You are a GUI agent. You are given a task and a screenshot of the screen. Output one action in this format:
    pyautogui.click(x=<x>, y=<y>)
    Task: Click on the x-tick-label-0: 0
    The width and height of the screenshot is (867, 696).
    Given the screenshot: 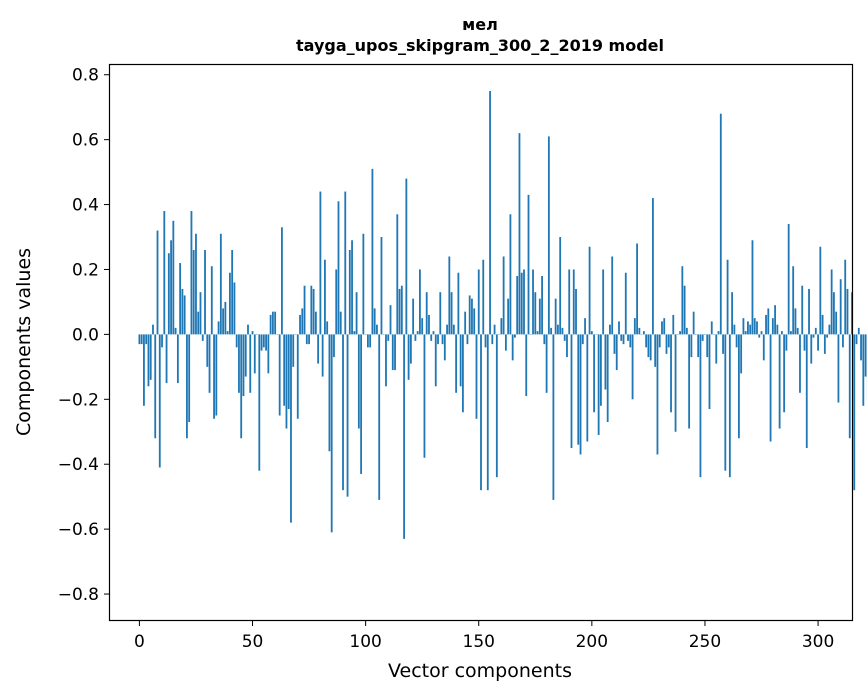 What is the action you would take?
    pyautogui.click(x=139, y=642)
    